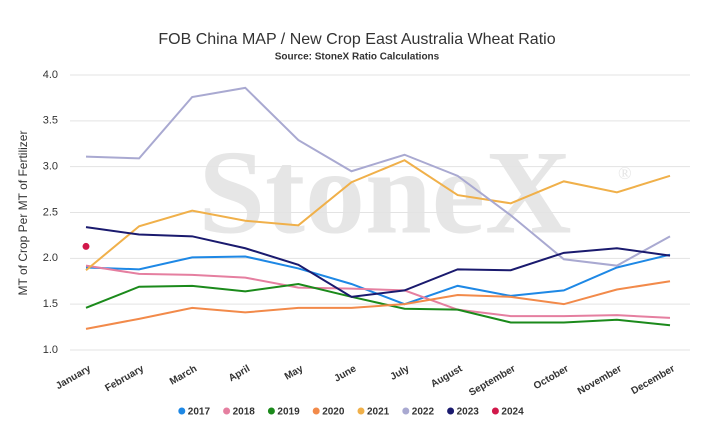 Image resolution: width=715 pixels, height=421 pixels. What do you see at coordinates (86, 246) in the screenshot?
I see `series-point` at bounding box center [86, 246].